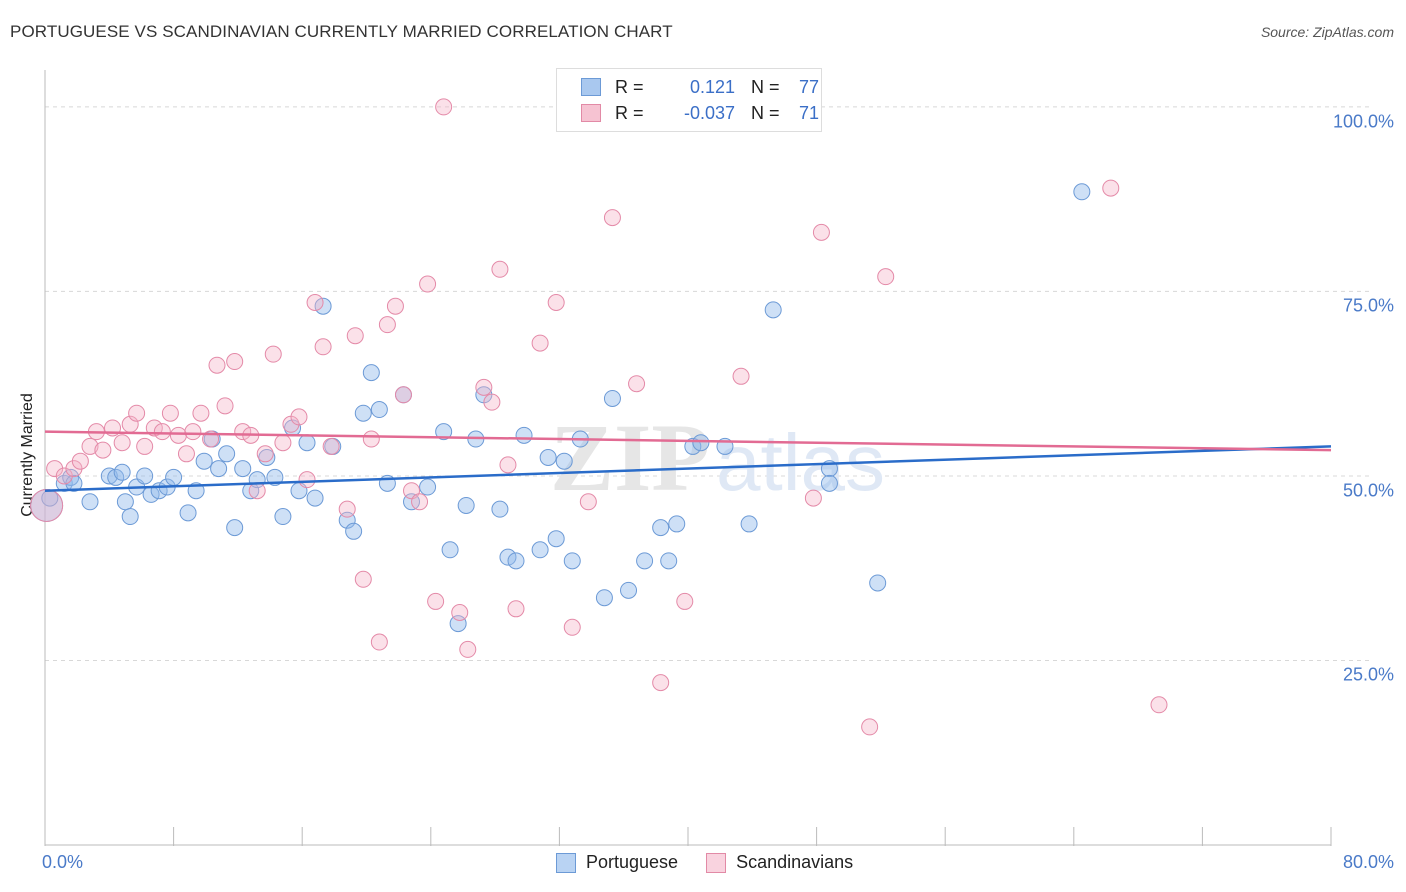  I want to click on legend-n-label: N =, so click(765, 86).